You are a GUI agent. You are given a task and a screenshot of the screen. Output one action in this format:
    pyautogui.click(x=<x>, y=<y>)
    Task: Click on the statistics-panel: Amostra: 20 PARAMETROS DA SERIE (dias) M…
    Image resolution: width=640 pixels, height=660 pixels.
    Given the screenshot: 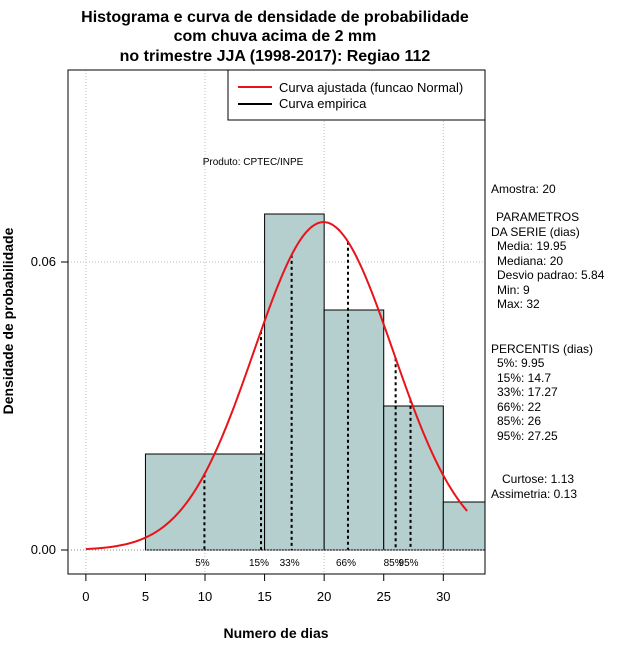 What is the action you would take?
    pyautogui.click(x=548, y=341)
    